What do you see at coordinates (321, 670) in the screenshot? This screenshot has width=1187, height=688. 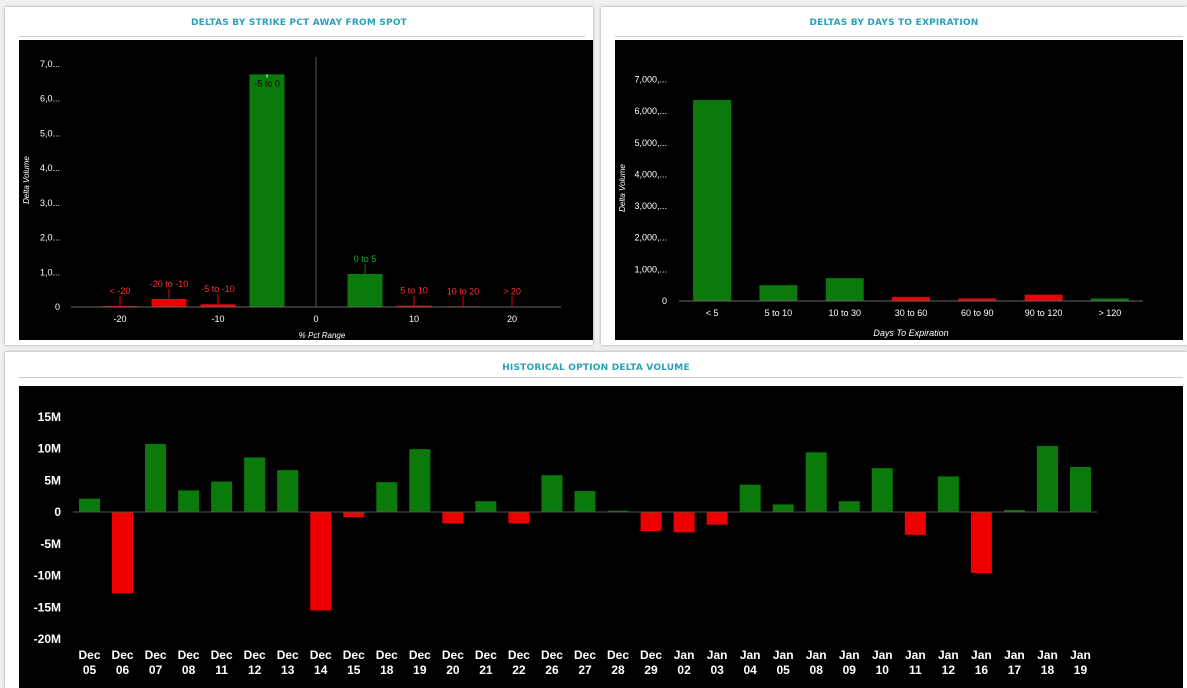 I see `history-x-tick-day: 14` at bounding box center [321, 670].